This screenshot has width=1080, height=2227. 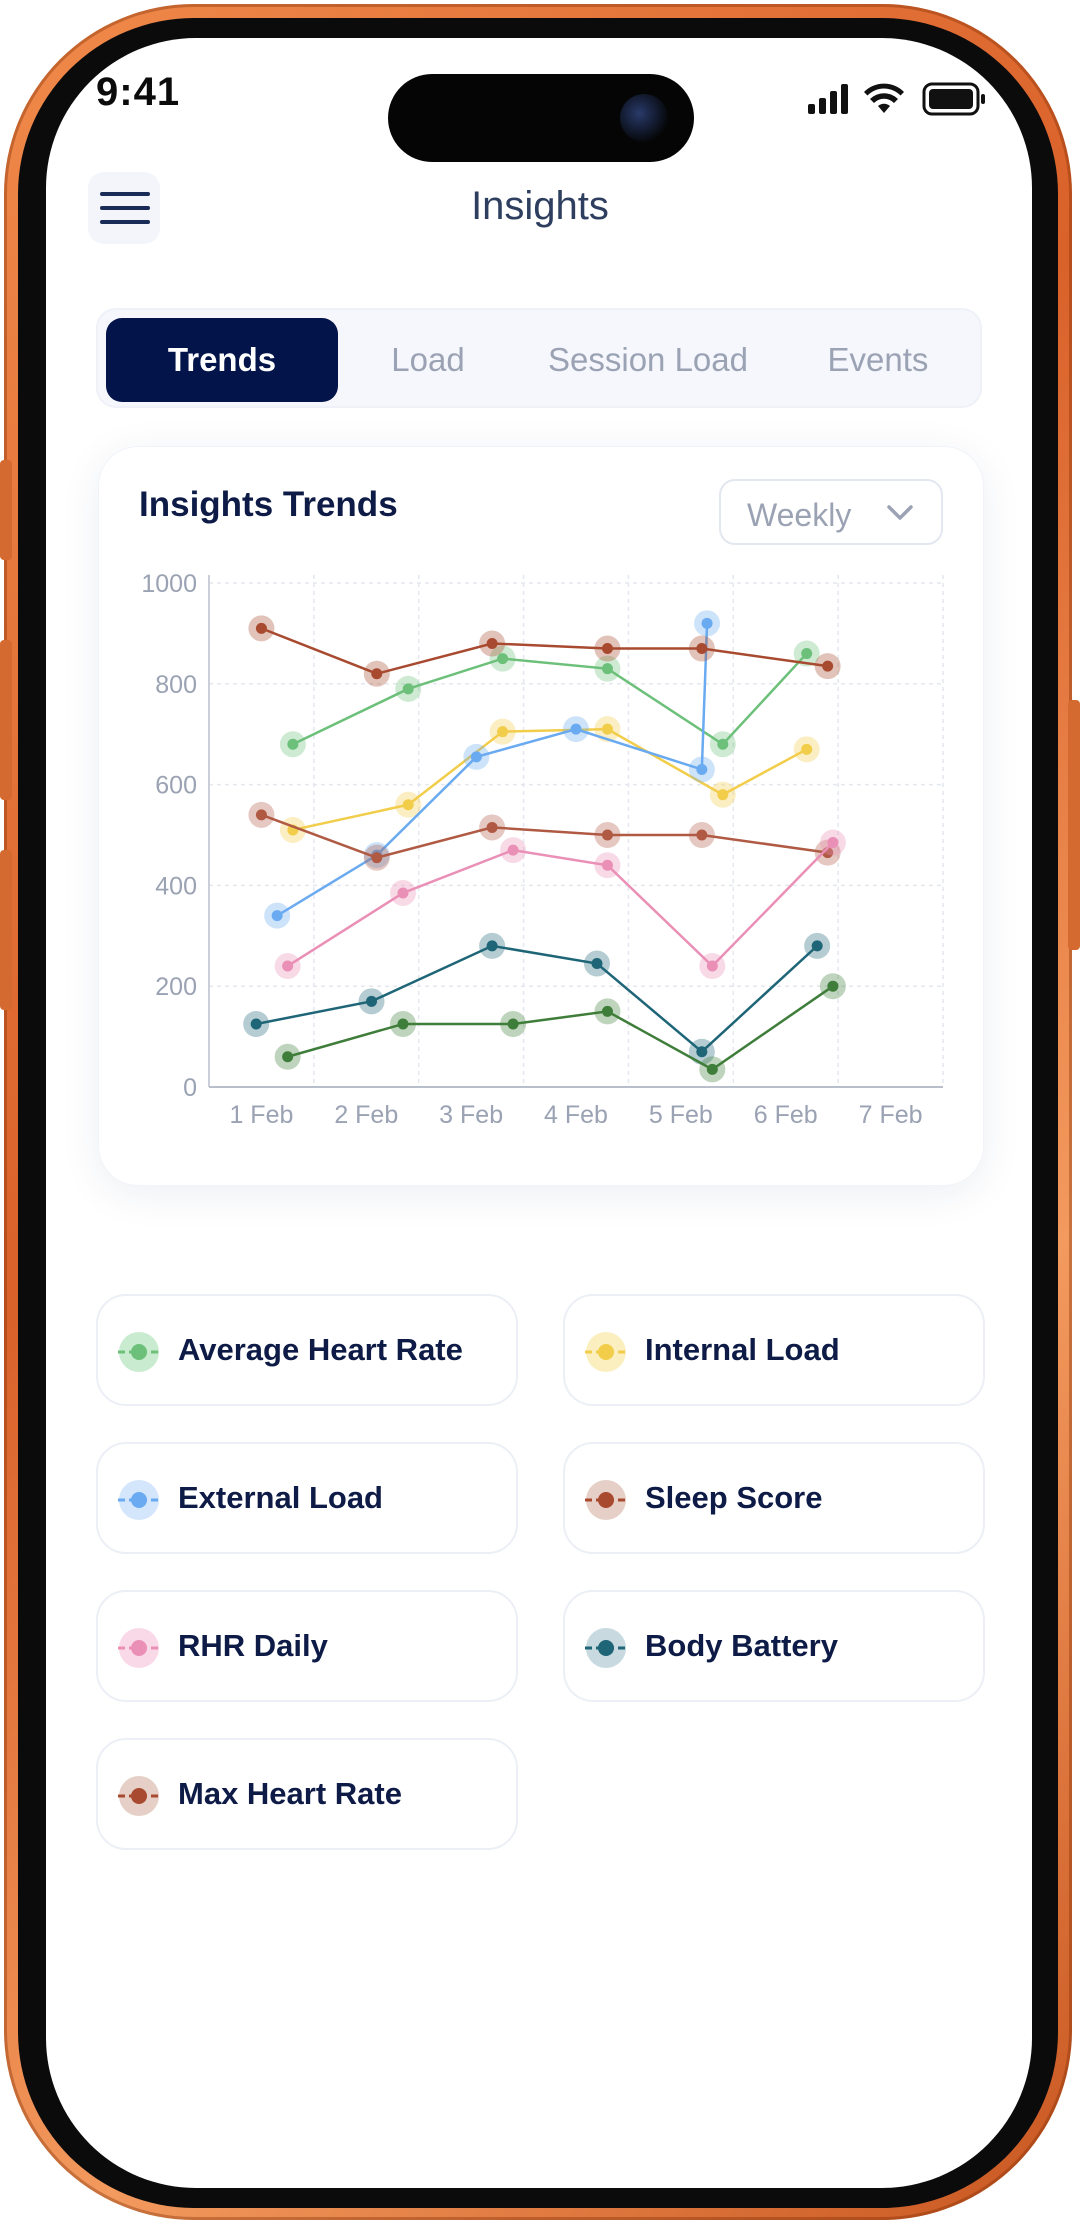 I want to click on legend-label: RHR Daily, so click(x=253, y=1645).